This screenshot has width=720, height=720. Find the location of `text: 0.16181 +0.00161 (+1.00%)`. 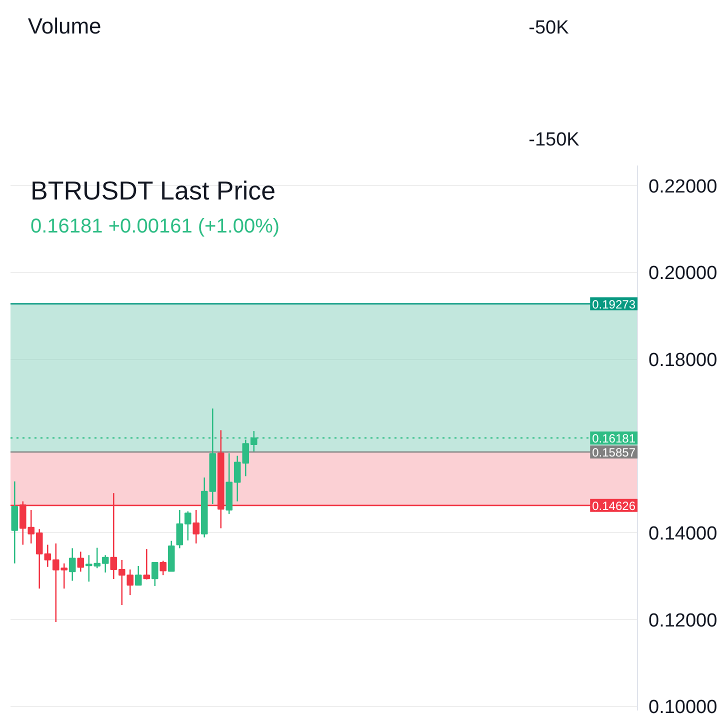

text: 0.16181 +0.00161 (+1.00%) is located at coordinates (155, 227).